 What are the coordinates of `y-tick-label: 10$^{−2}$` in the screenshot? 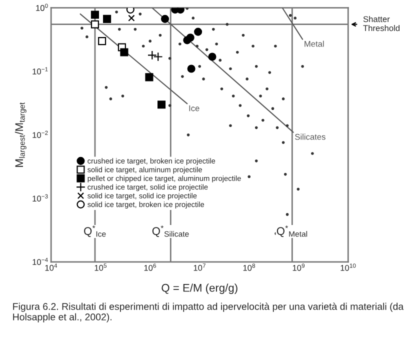 It's located at (40, 134).